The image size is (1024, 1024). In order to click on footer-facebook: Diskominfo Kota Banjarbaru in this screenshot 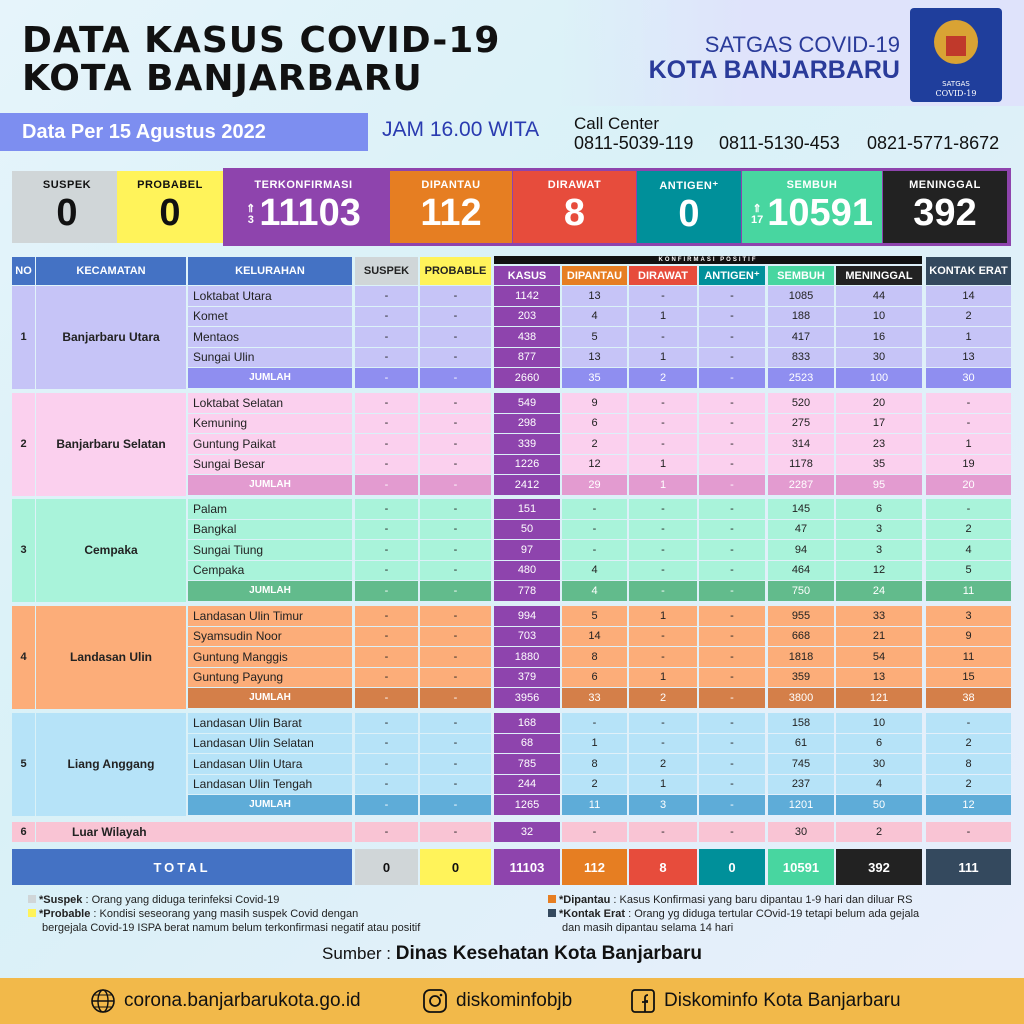, I will do `click(765, 1001)`.